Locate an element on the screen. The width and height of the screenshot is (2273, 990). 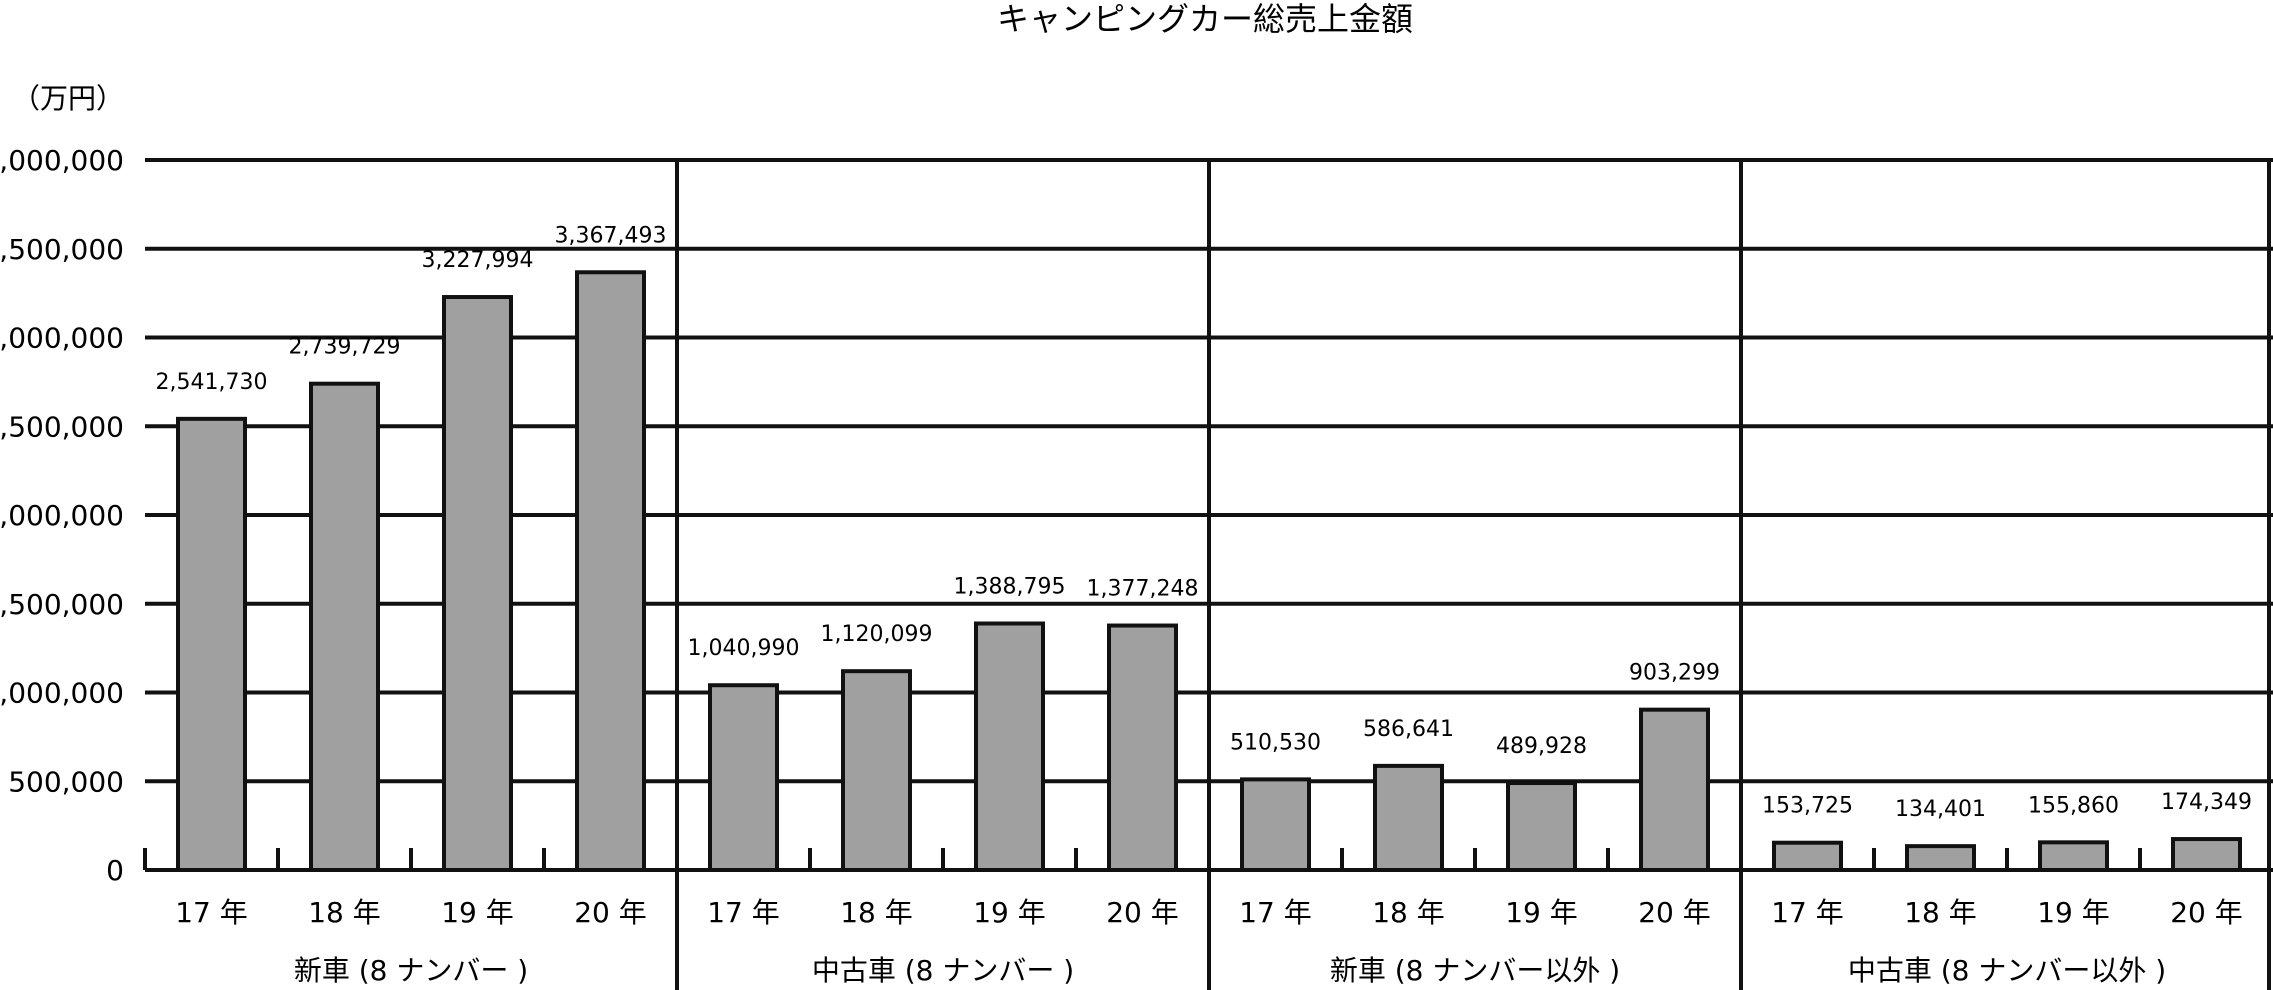
bar-value-label: 174,349 is located at coordinates (2206, 802).